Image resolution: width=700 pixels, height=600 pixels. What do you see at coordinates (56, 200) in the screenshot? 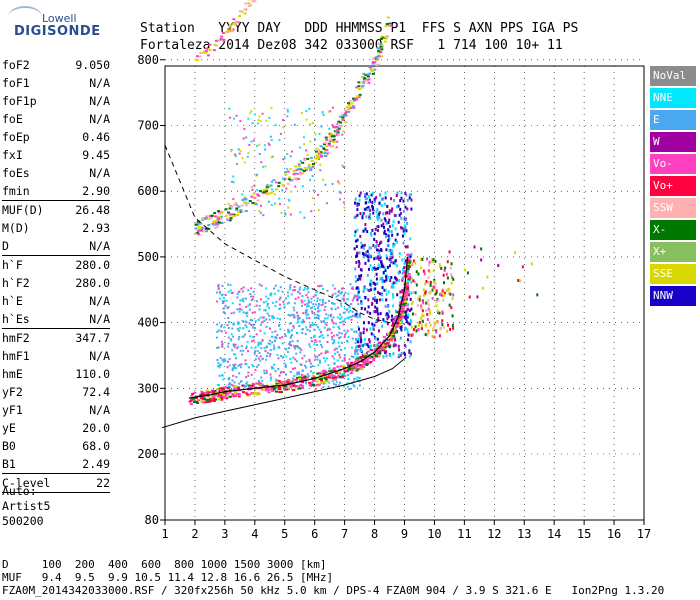
I see `param-separator` at bounding box center [56, 200].